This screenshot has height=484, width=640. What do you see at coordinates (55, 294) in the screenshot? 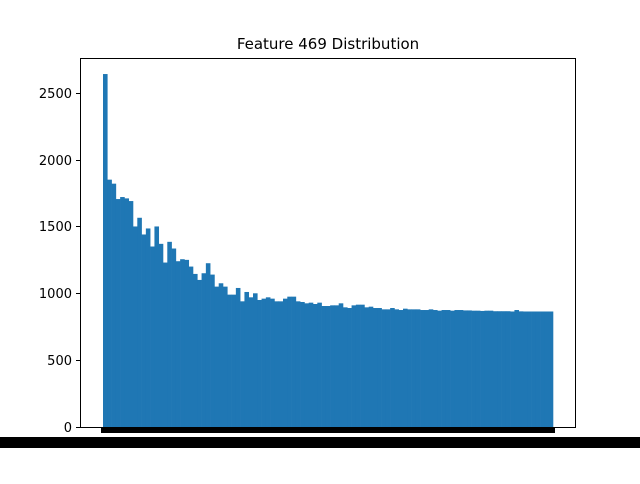
I see `y-tick-label: 1000` at bounding box center [55, 294].